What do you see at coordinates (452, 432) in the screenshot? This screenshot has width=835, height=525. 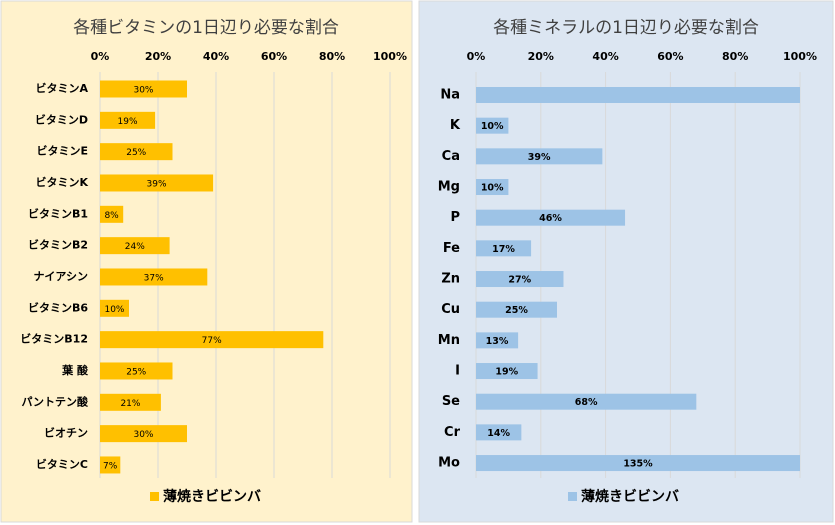 I see `y-tick-label: Cr` at bounding box center [452, 432].